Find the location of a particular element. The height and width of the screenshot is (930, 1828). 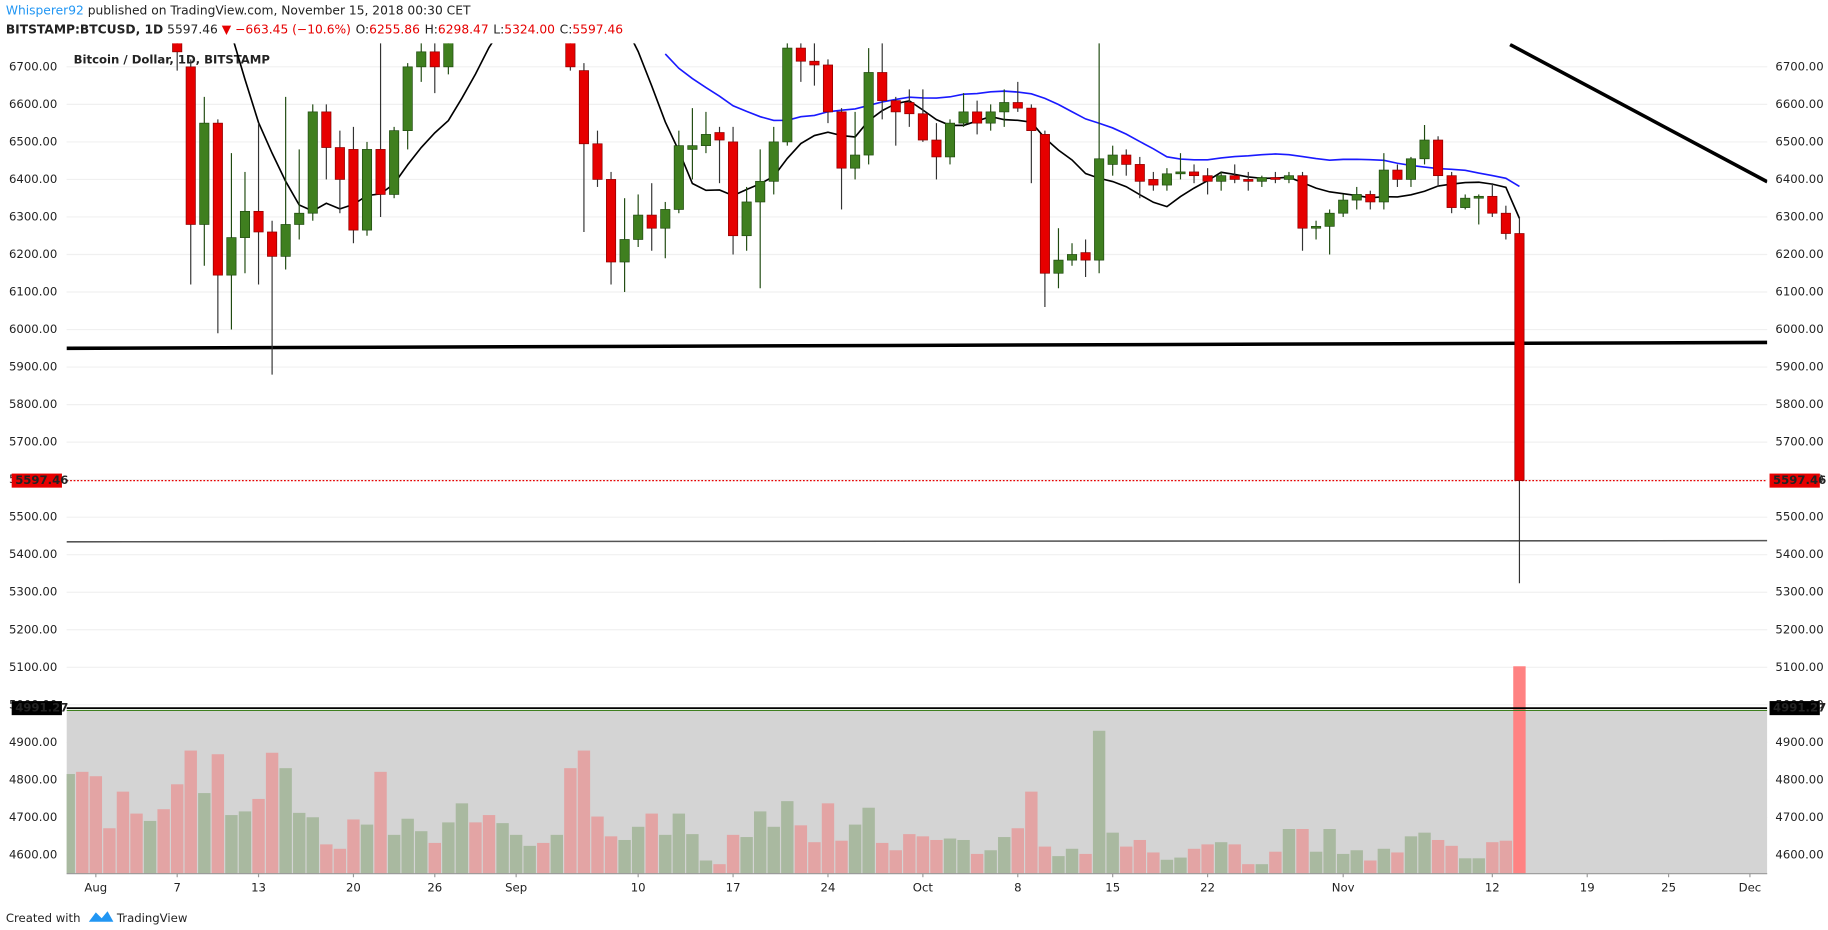

y-tick-label: 5300.00 is located at coordinates (33, 592).